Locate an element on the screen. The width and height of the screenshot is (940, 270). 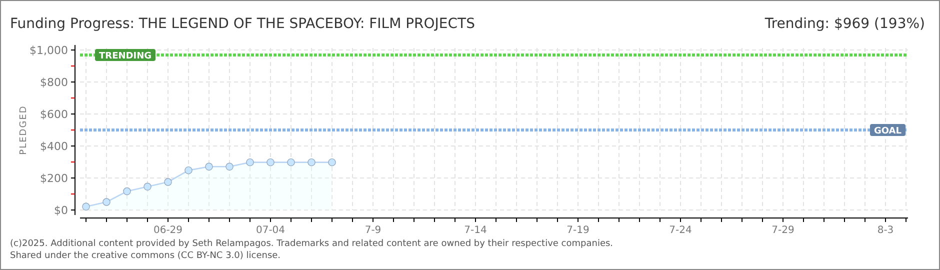
y-tick-label: $1,000 is located at coordinates (49, 50).